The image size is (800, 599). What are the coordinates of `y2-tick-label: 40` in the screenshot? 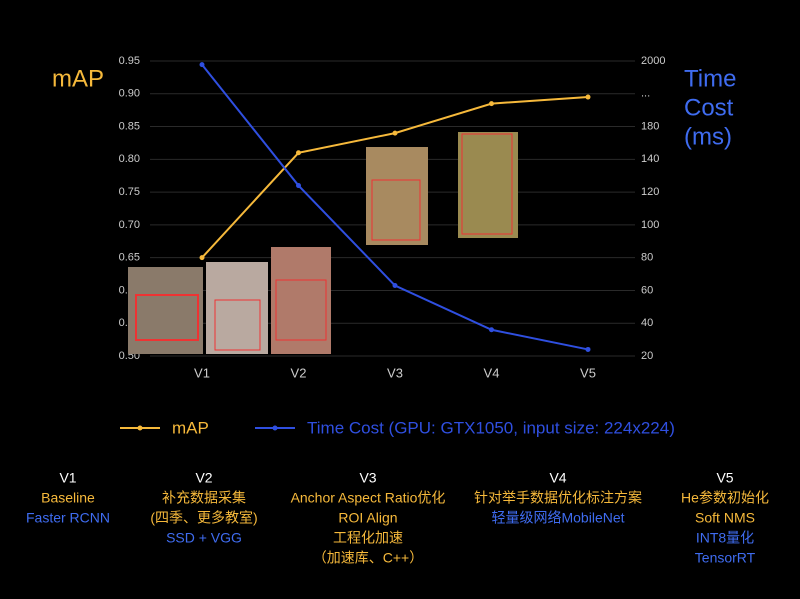 It's located at (647, 323).